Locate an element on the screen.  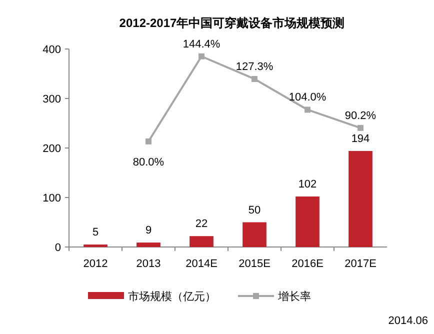
data-label: 22 is located at coordinates (201, 224).